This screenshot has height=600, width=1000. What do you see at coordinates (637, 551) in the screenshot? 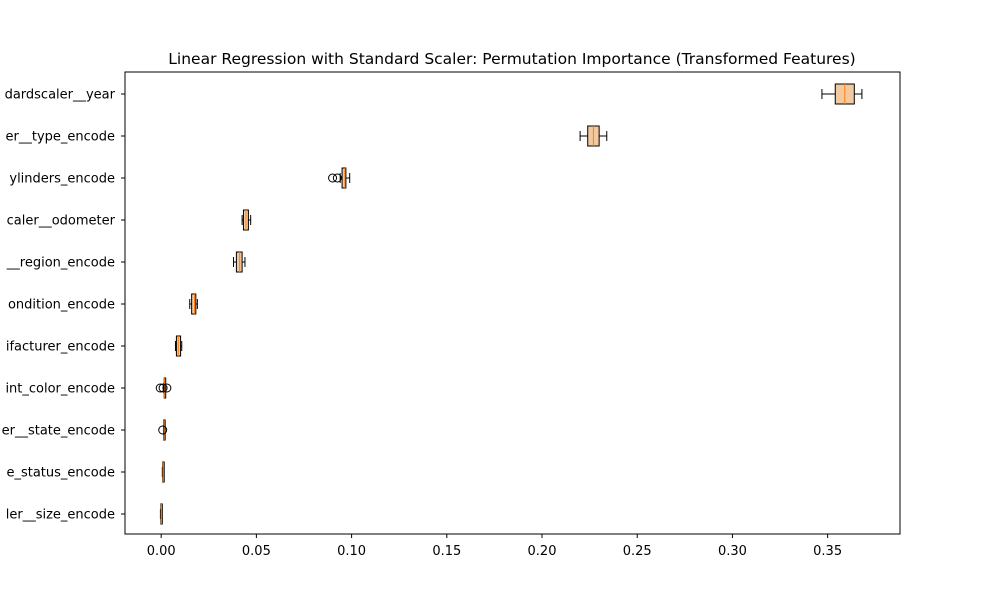
I see `x-tick-label: 0.25` at bounding box center [637, 551].